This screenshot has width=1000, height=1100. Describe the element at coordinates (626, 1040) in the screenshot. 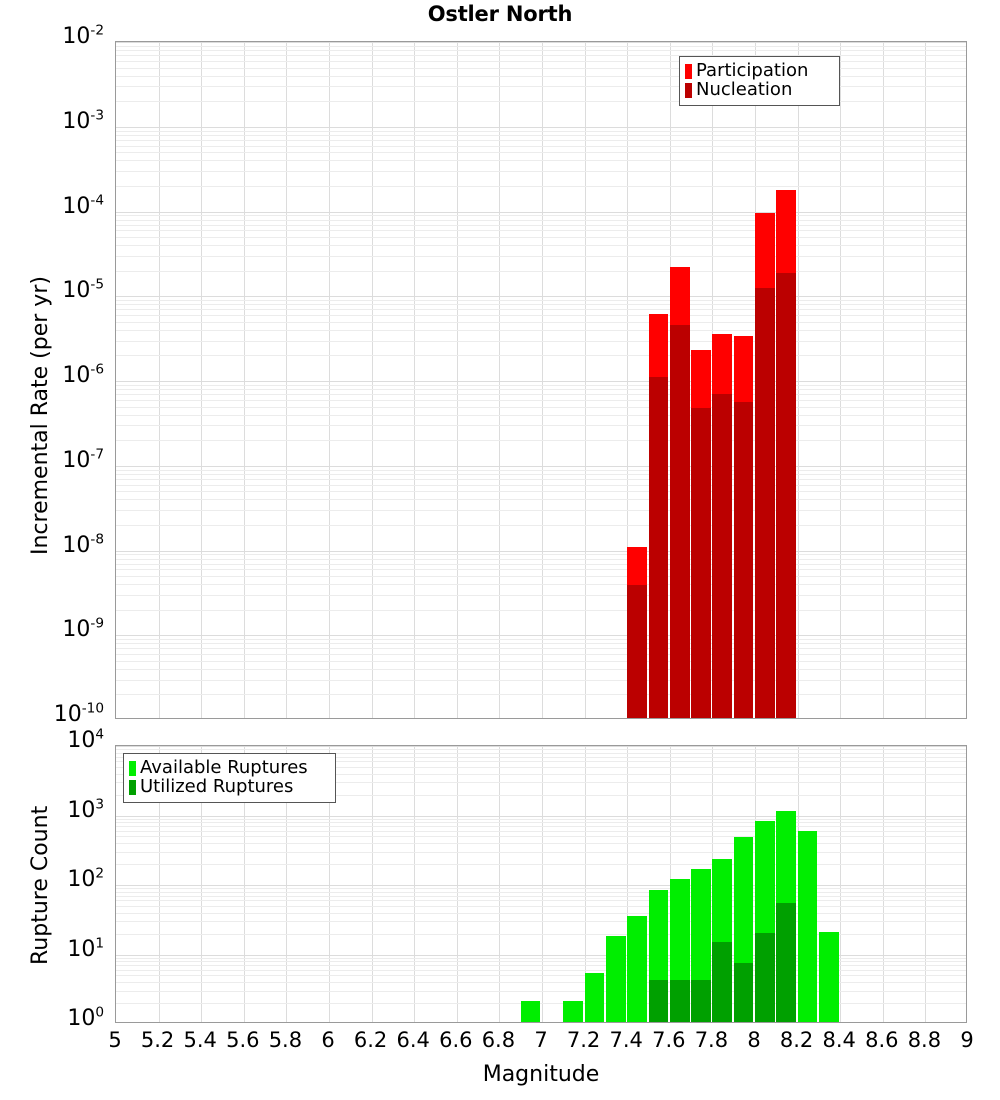

I see `x-axis-tick-label: 7.4` at that location.